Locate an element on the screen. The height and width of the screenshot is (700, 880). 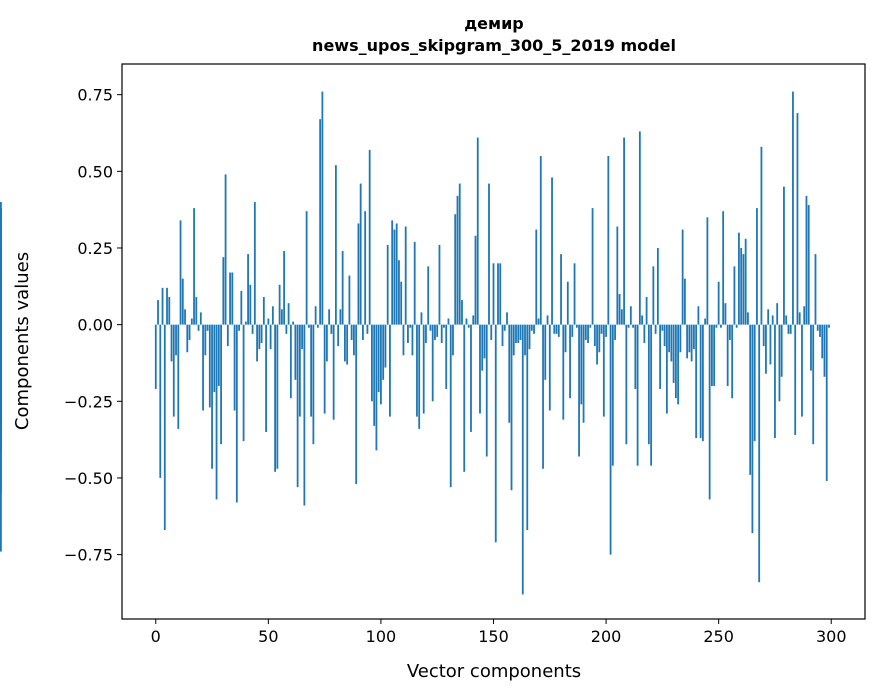
y-tick-label: −0.25 is located at coordinates (88, 401).